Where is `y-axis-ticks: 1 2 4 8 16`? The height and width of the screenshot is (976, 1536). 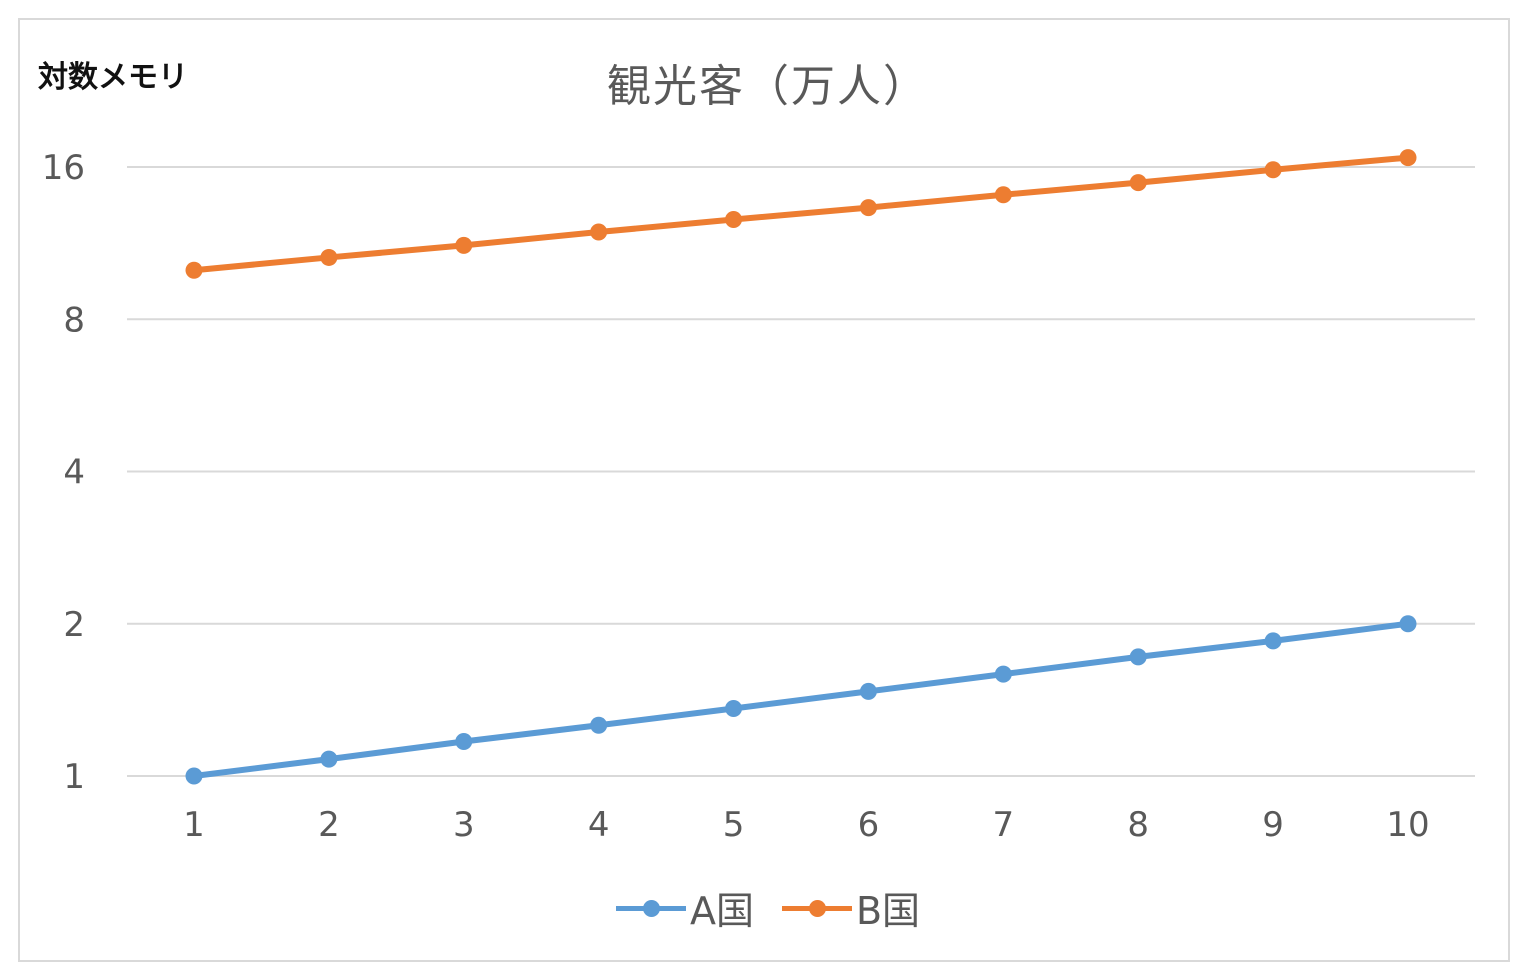 y-axis-ticks: 1 2 4 8 16 is located at coordinates (63, 472).